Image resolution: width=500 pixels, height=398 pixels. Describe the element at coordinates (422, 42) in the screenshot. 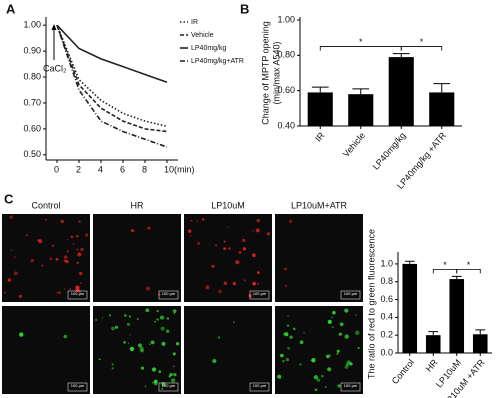

I see `significance-label: *` at that location.